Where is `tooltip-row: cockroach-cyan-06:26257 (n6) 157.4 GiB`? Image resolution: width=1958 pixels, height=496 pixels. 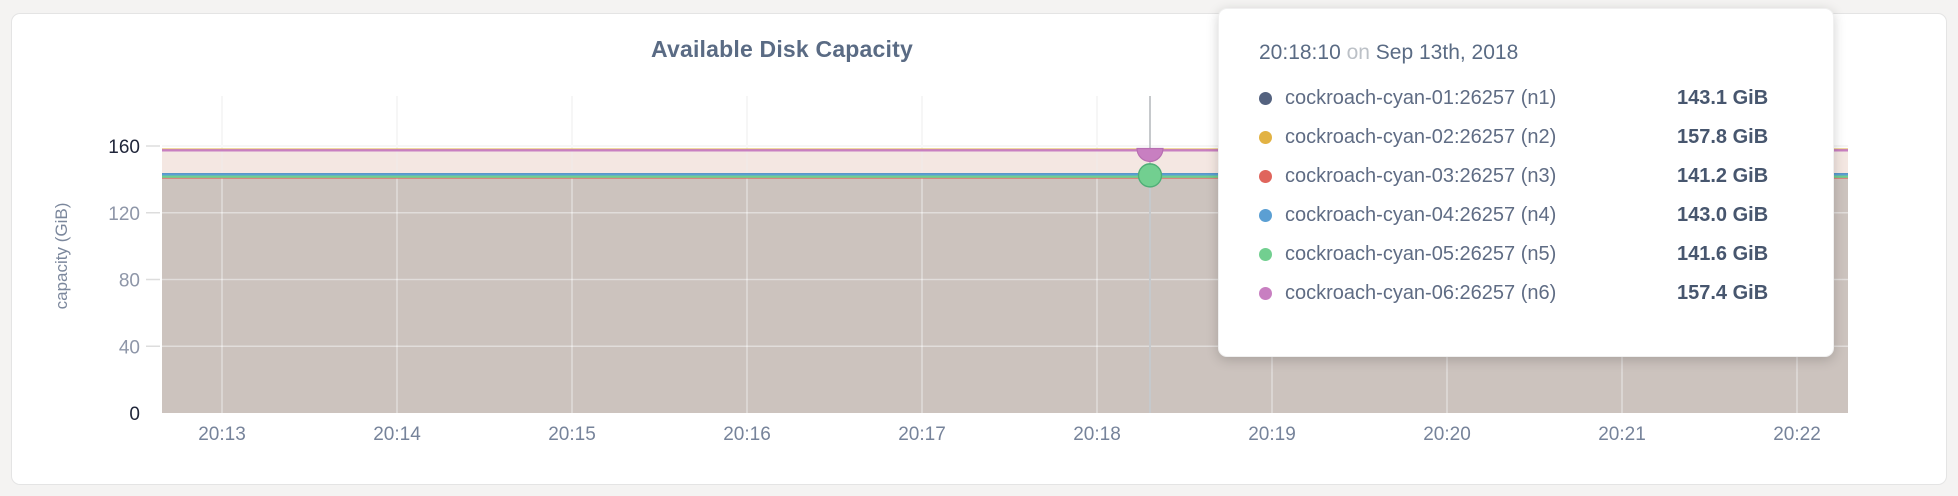 tooltip-row: cockroach-cyan-06:26257 (n6) 157.4 GiB is located at coordinates (1526, 293).